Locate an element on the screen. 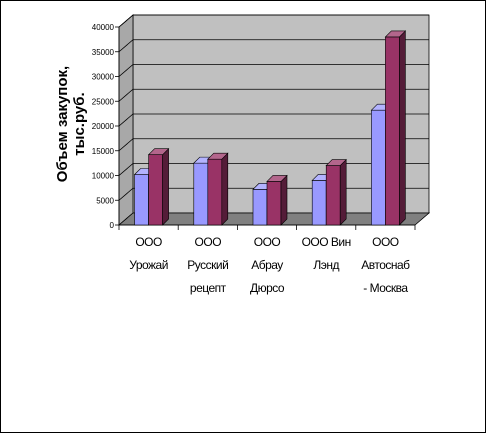 This screenshot has width=486, height=433. y-tick-label: 35000 is located at coordinates (103, 52).